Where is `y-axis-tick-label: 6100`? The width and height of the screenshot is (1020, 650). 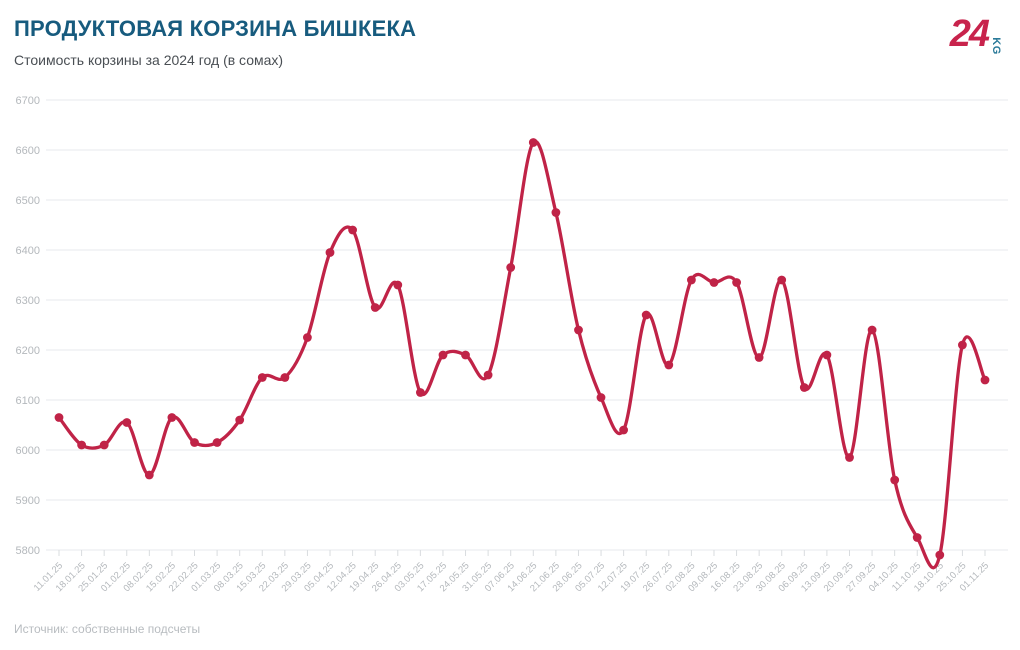
y-axis-tick-label: 6100 is located at coordinates (28, 401).